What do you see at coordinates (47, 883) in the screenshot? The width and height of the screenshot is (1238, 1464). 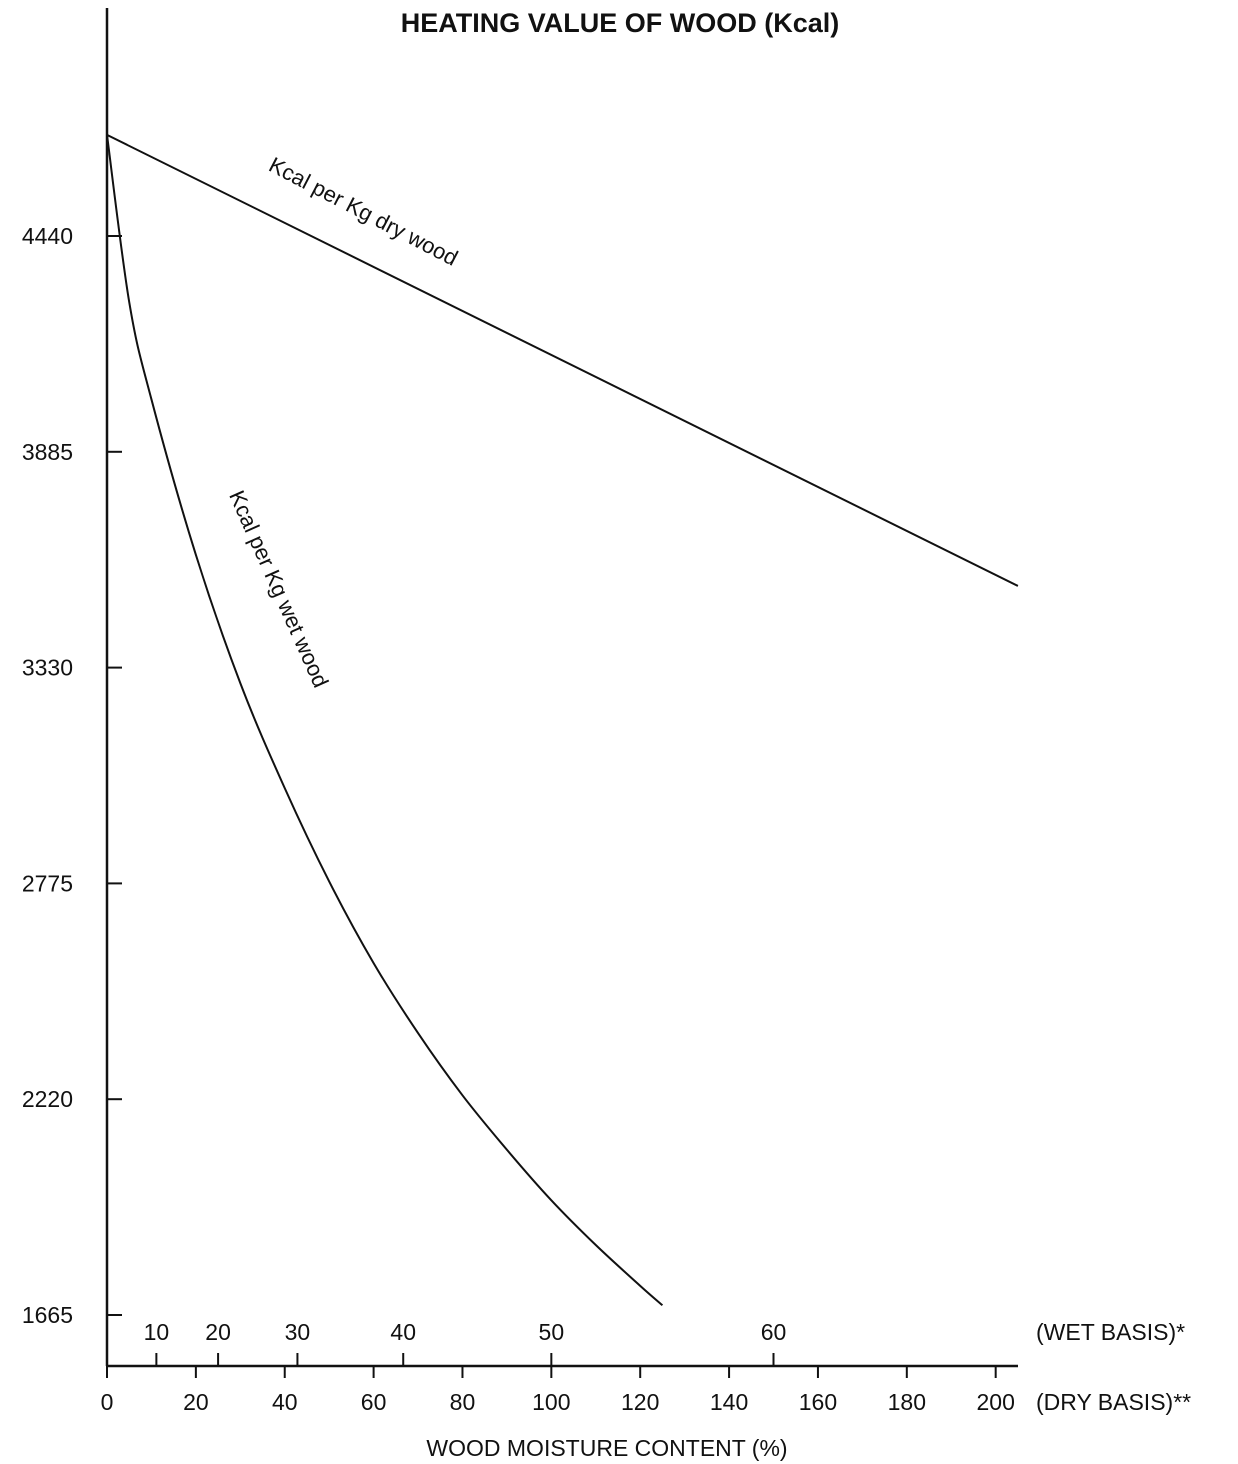 I see `y-tick-label: 2775` at bounding box center [47, 883].